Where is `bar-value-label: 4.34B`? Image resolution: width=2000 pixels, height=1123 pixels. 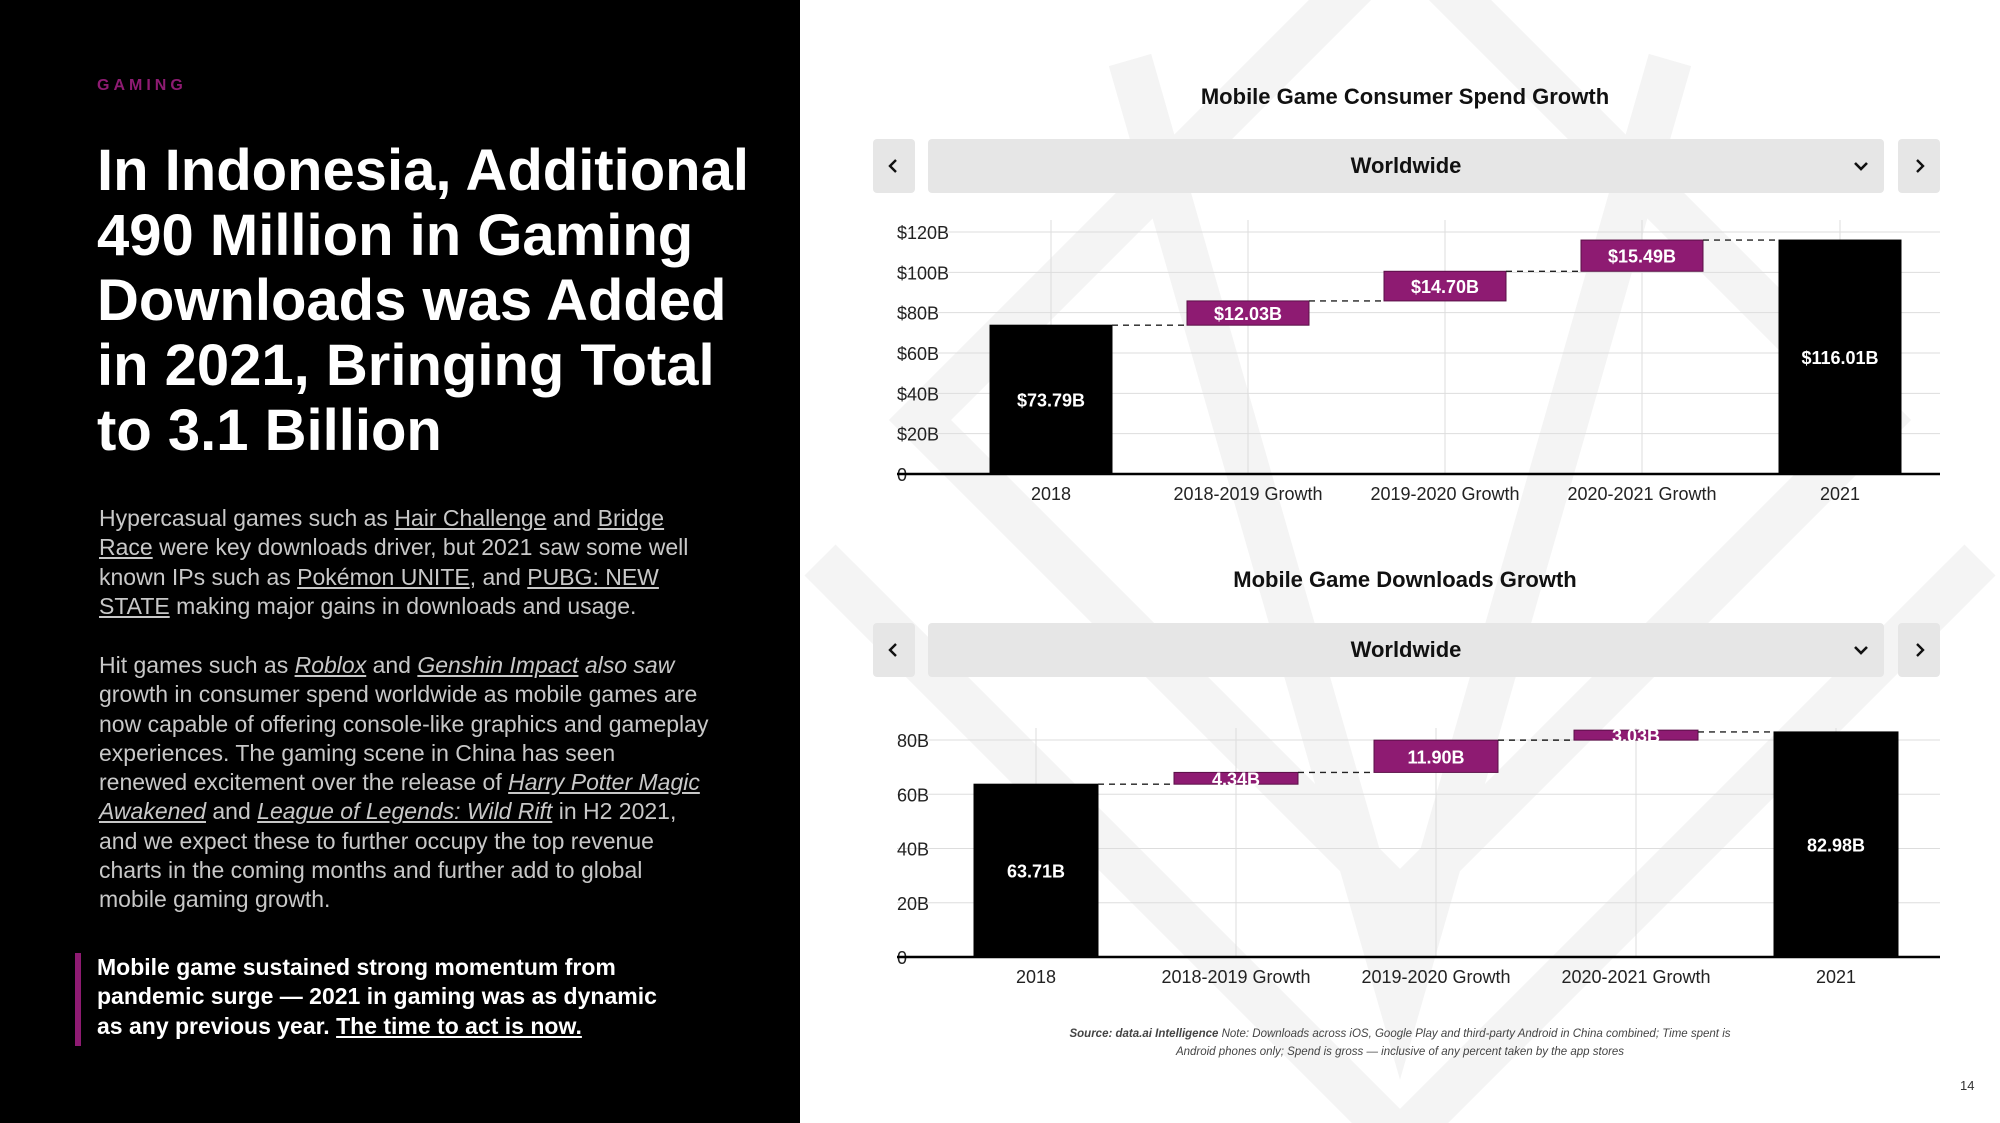
bar-value-label: 4.34B is located at coordinates (1236, 779).